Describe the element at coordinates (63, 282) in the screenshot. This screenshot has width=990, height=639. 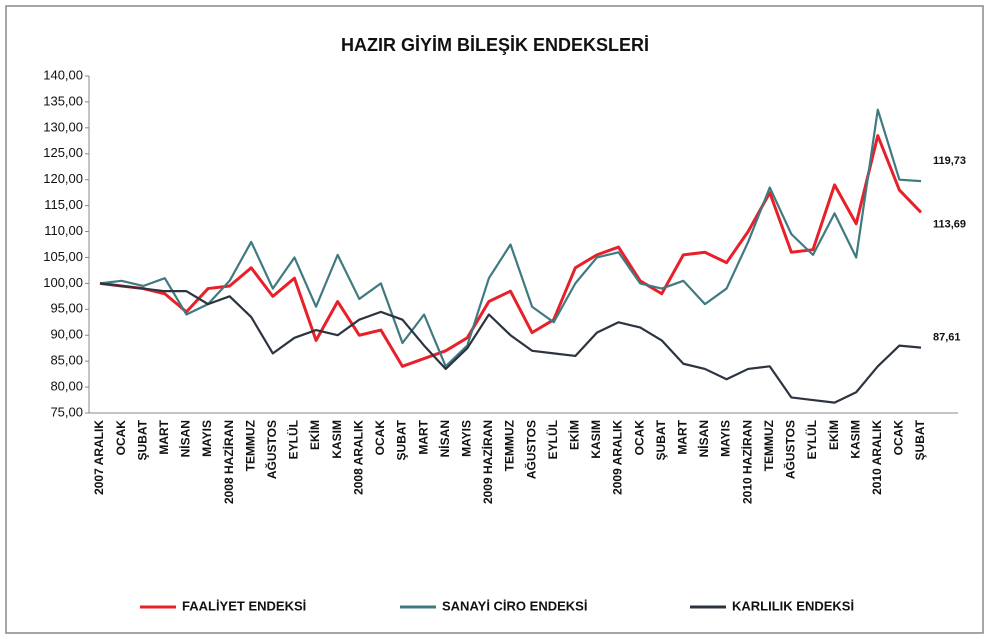
I see `y-tick-label: 100,00` at that location.